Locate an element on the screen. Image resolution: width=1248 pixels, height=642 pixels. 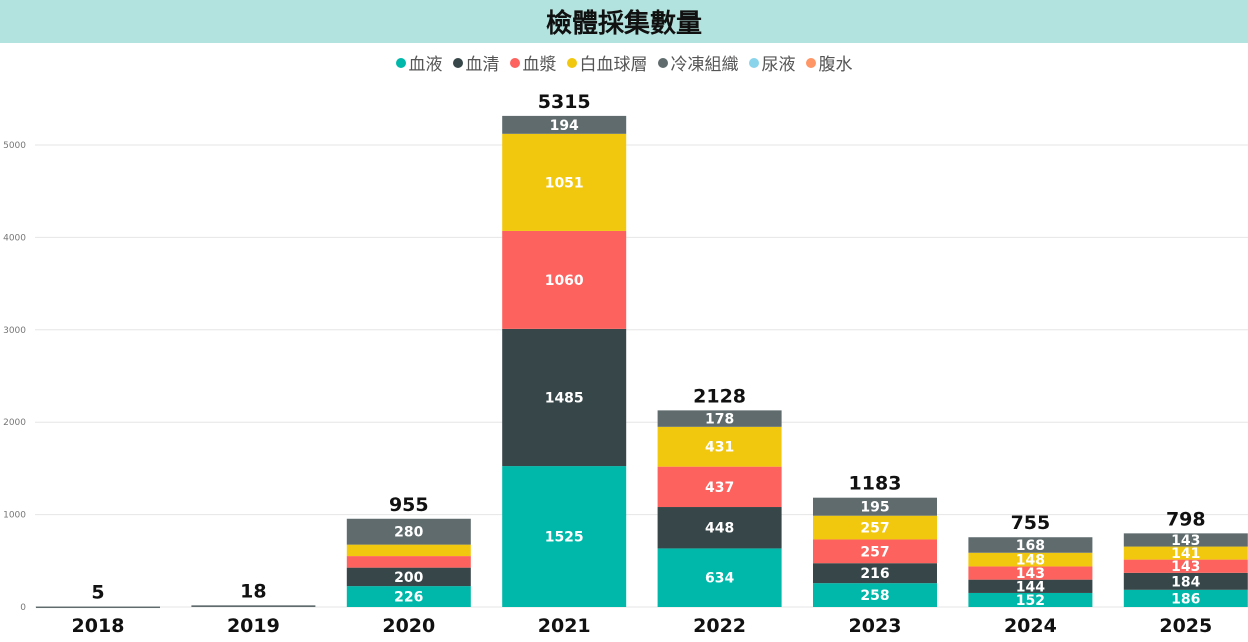
legend-label: 血漿 is located at coordinates (539, 65).